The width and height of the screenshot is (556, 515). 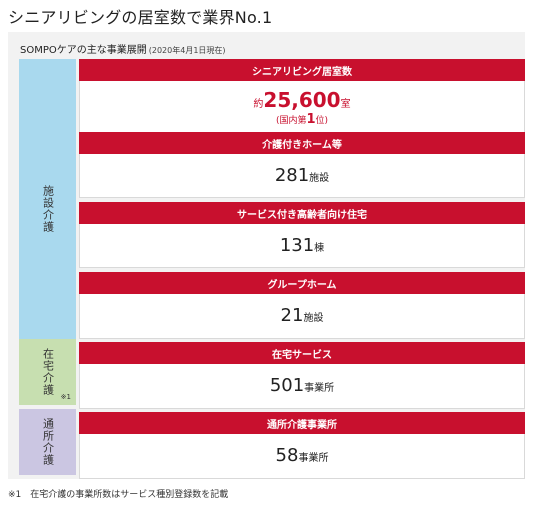 What do you see at coordinates (302, 353) in the screenshot?
I see `card-title: 在宅サービス` at bounding box center [302, 353].